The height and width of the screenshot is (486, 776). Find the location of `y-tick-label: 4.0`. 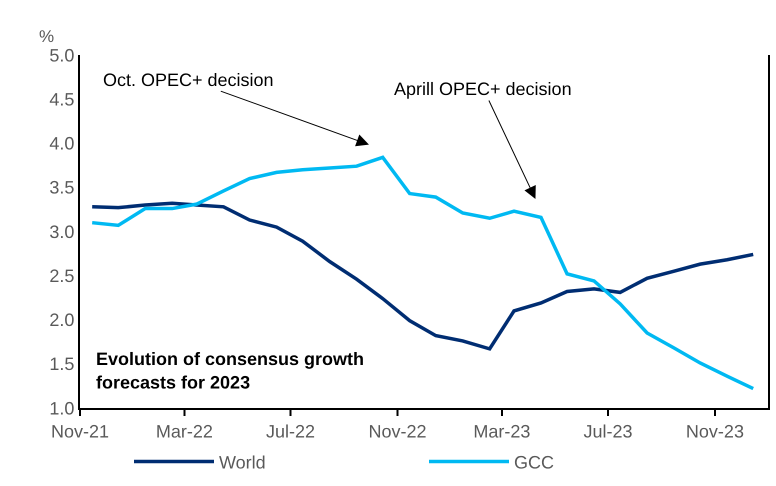

y-tick-label: 4.0 is located at coordinates (61, 144).